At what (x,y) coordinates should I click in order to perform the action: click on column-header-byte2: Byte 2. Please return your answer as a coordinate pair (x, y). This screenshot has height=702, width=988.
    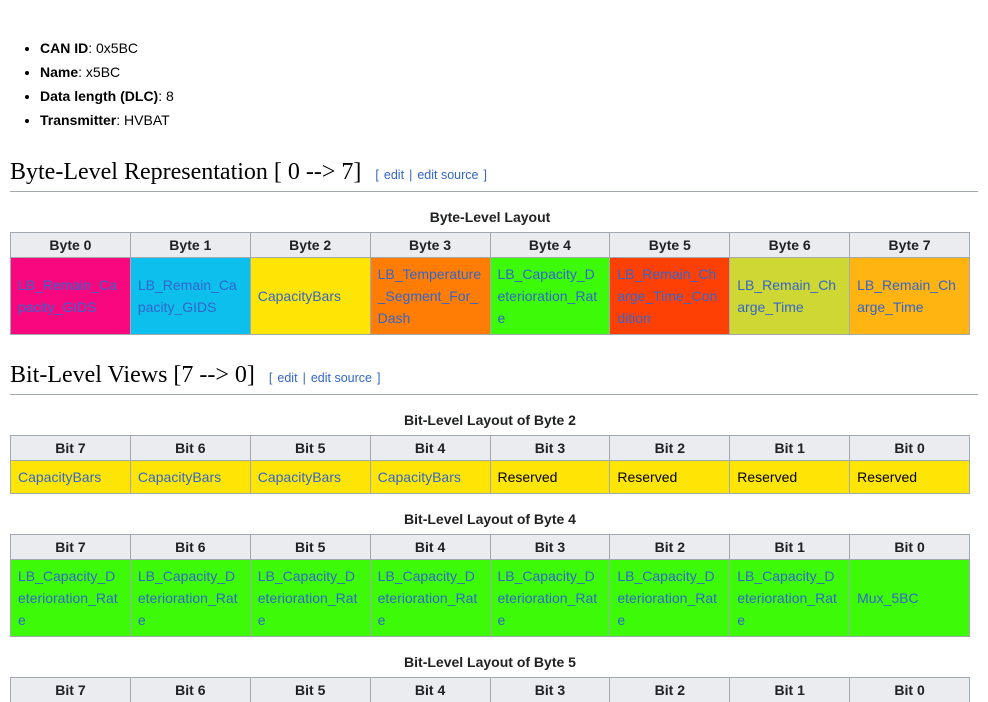
    Looking at the image, I should click on (310, 245).